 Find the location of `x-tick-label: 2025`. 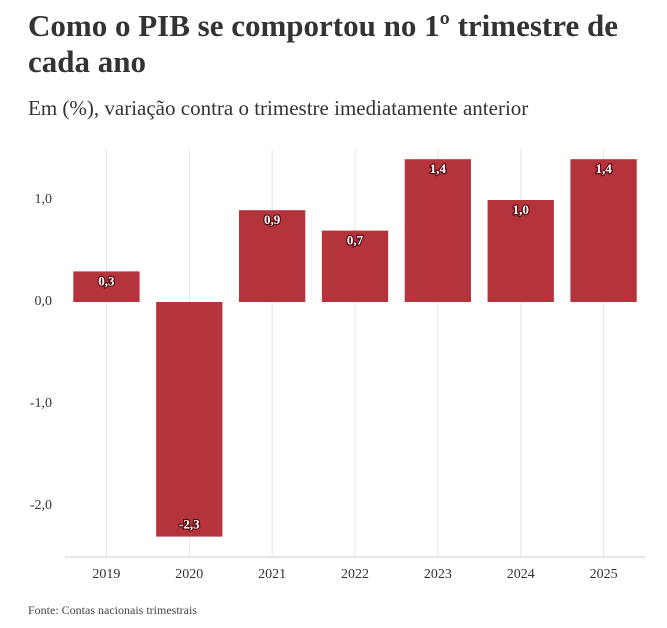

x-tick-label: 2025 is located at coordinates (604, 574).